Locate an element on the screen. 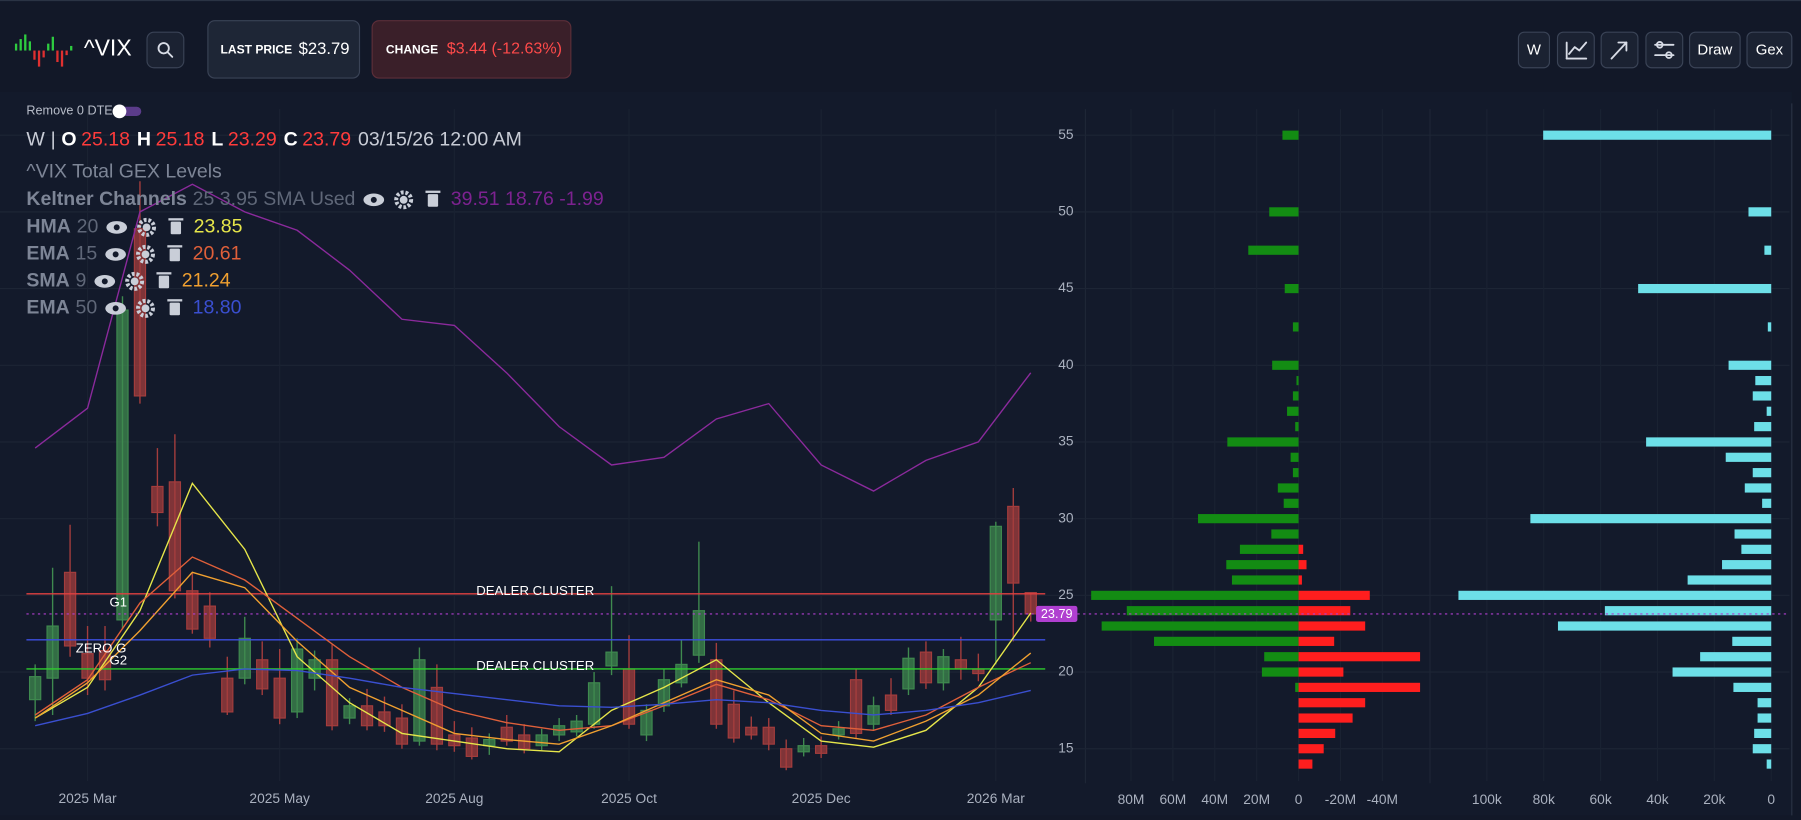 The width and height of the screenshot is (1801, 820). gex-button: Gex is located at coordinates (1769, 50).